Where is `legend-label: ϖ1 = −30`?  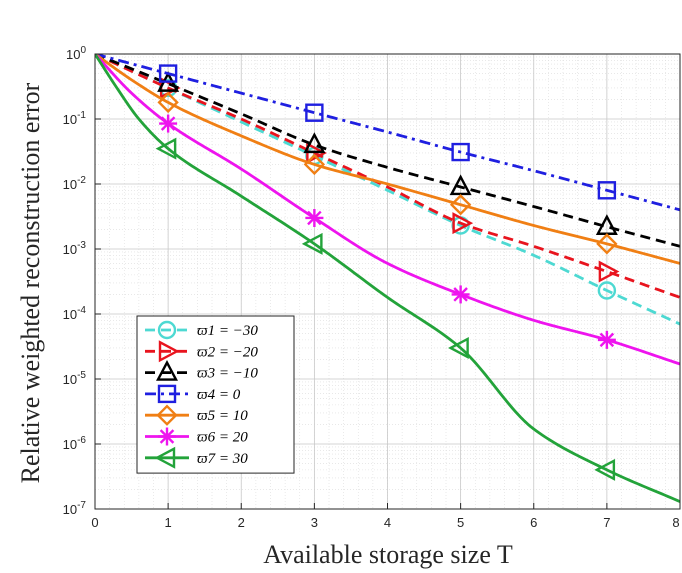 legend-label: ϖ1 = −30 is located at coordinates (227, 331).